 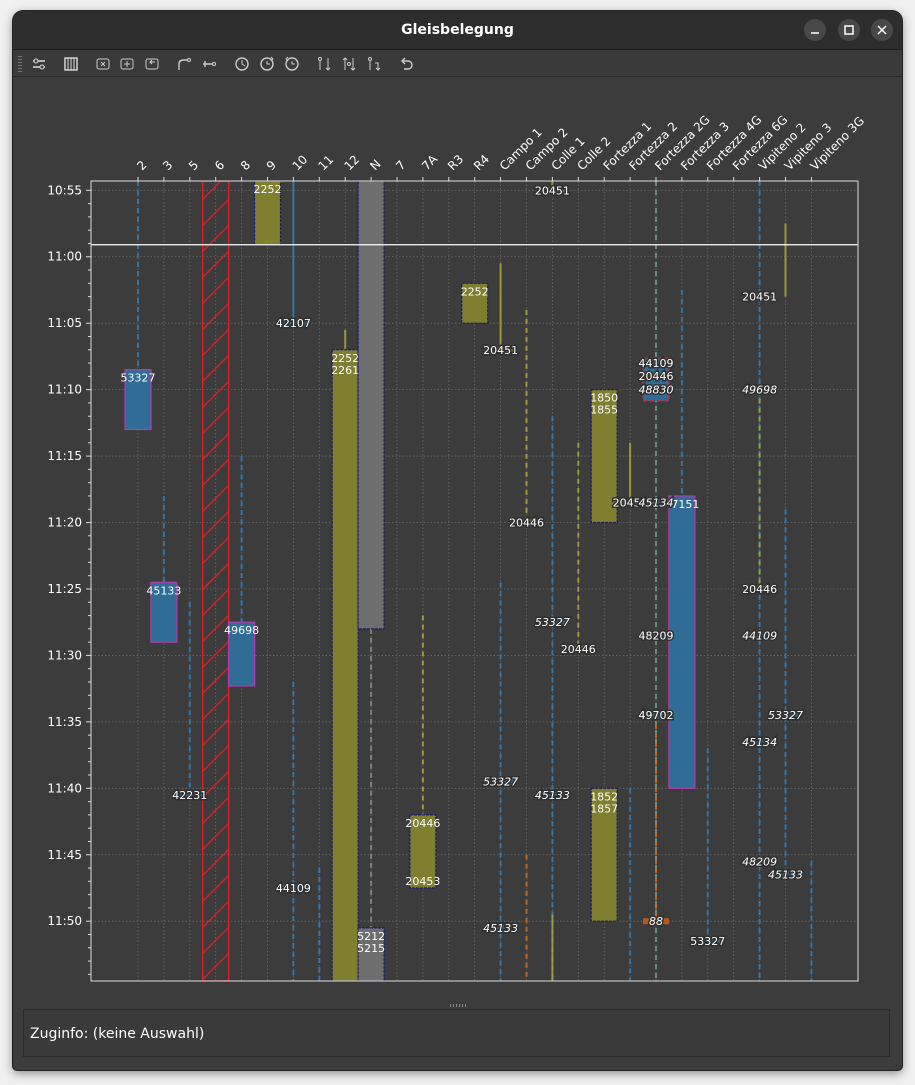 I want to click on stop-label: 42107, so click(x=293, y=323).